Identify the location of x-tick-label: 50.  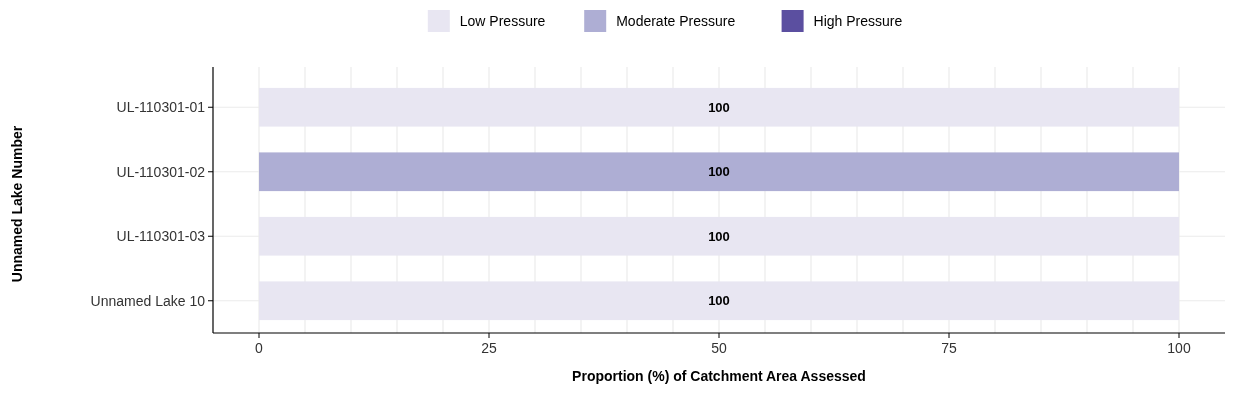
(719, 348).